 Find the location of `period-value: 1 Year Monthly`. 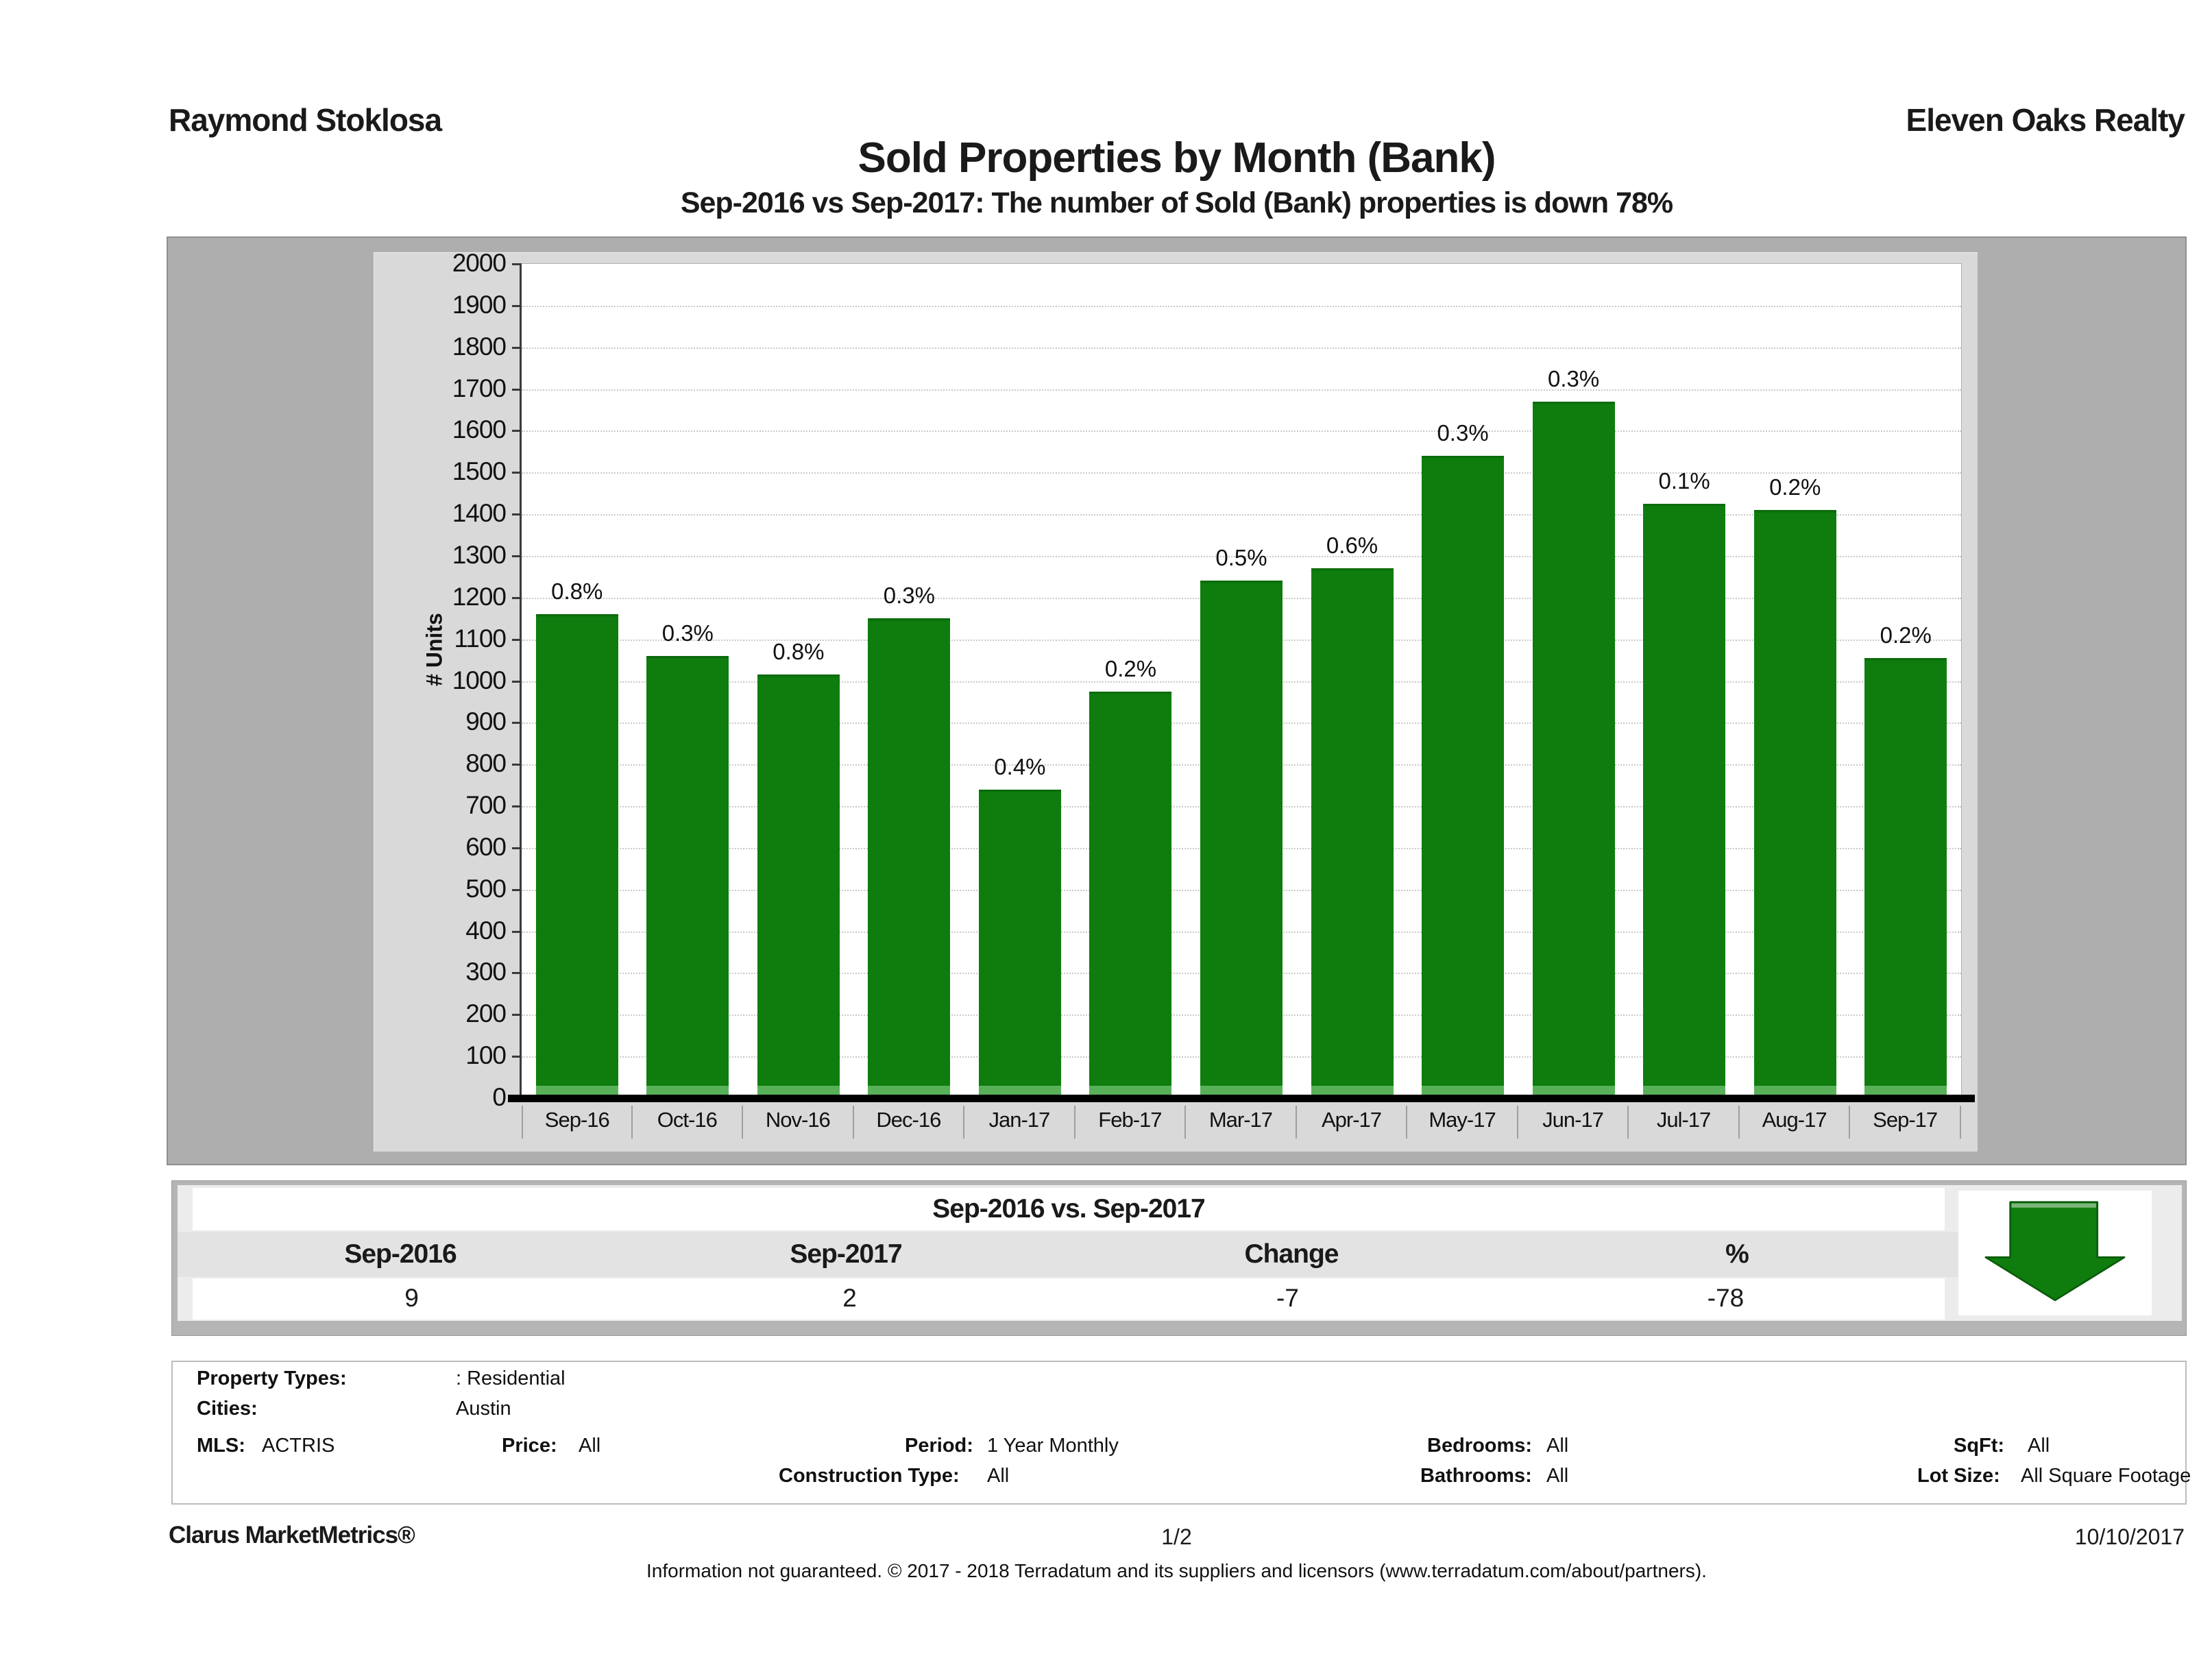

period-value: 1 Year Monthly is located at coordinates (1053, 1446).